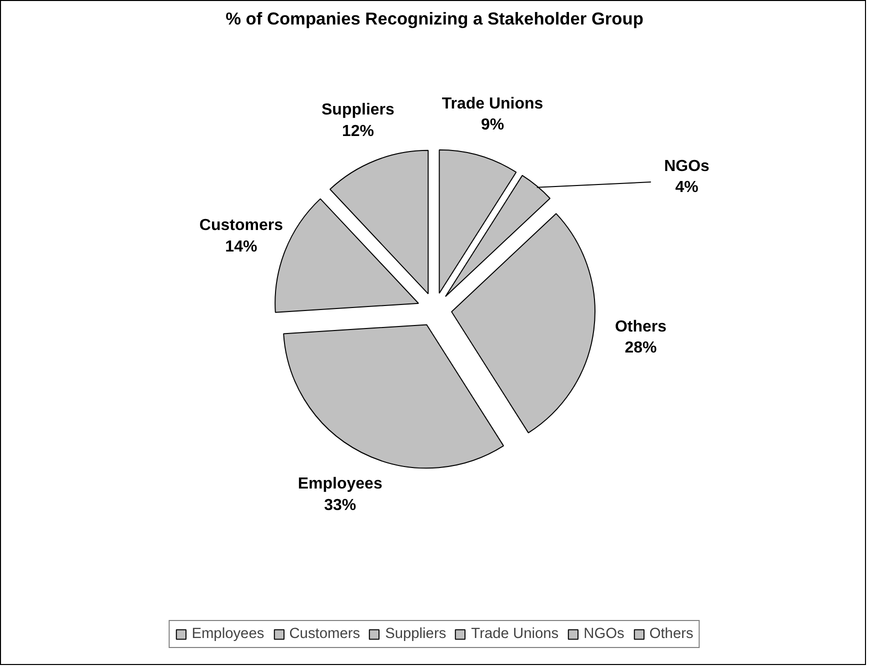 The height and width of the screenshot is (671, 872). Describe the element at coordinates (340, 505) in the screenshot. I see `data-label: 33%` at that location.